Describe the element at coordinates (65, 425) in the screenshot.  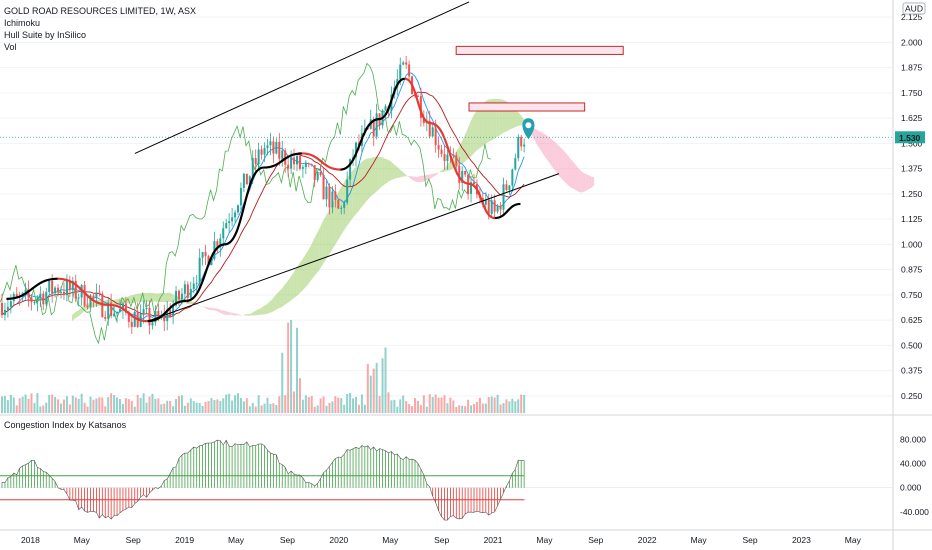
I see `indicator-congestion-index: Congestion Index by Katsanos` at that location.